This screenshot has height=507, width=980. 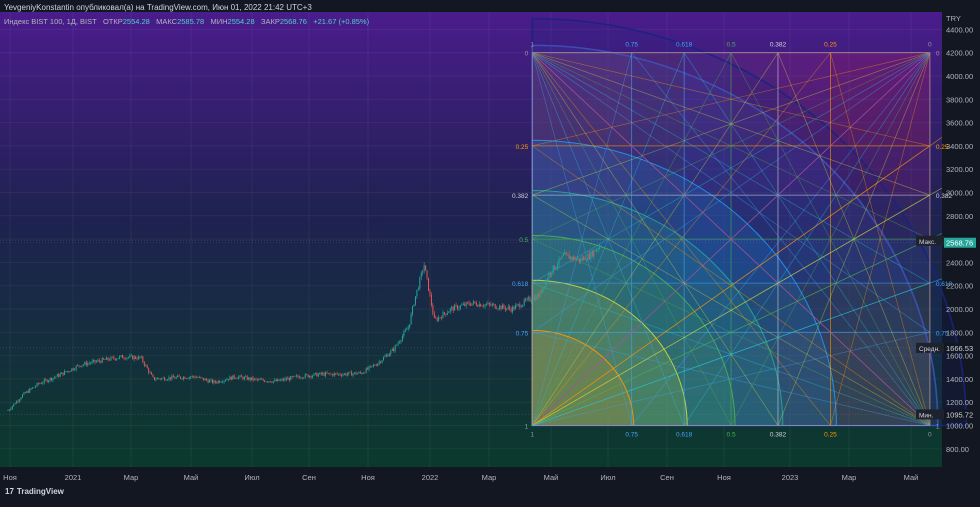 What do you see at coordinates (959, 169) in the screenshot?
I see `price-tick-label: 3200.00` at bounding box center [959, 169].